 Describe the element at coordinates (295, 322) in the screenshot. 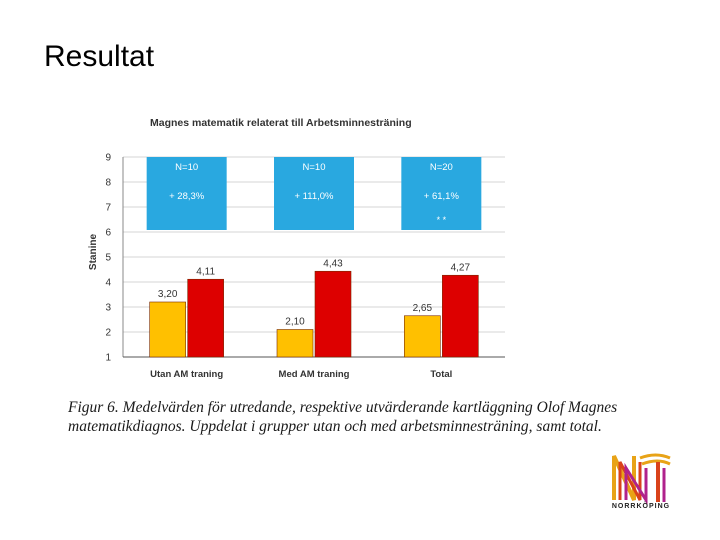

I see `data-label: 2,10` at that location.